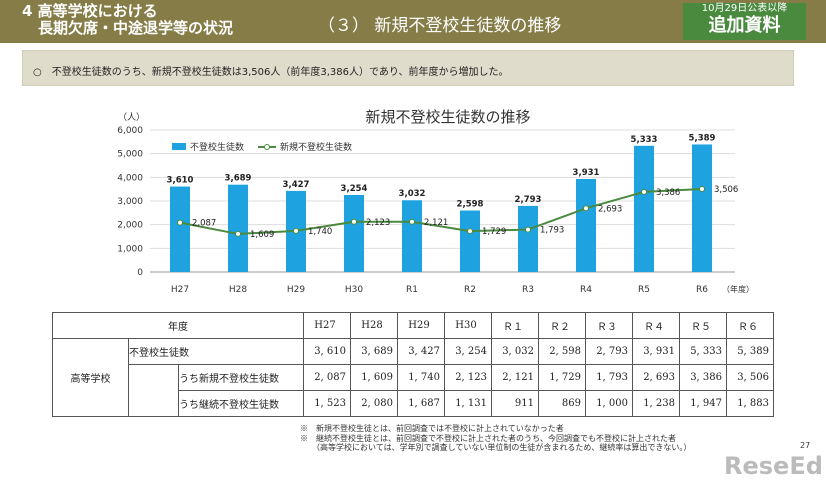  I want to click on row-label: 不登校生徒数, so click(216, 351).